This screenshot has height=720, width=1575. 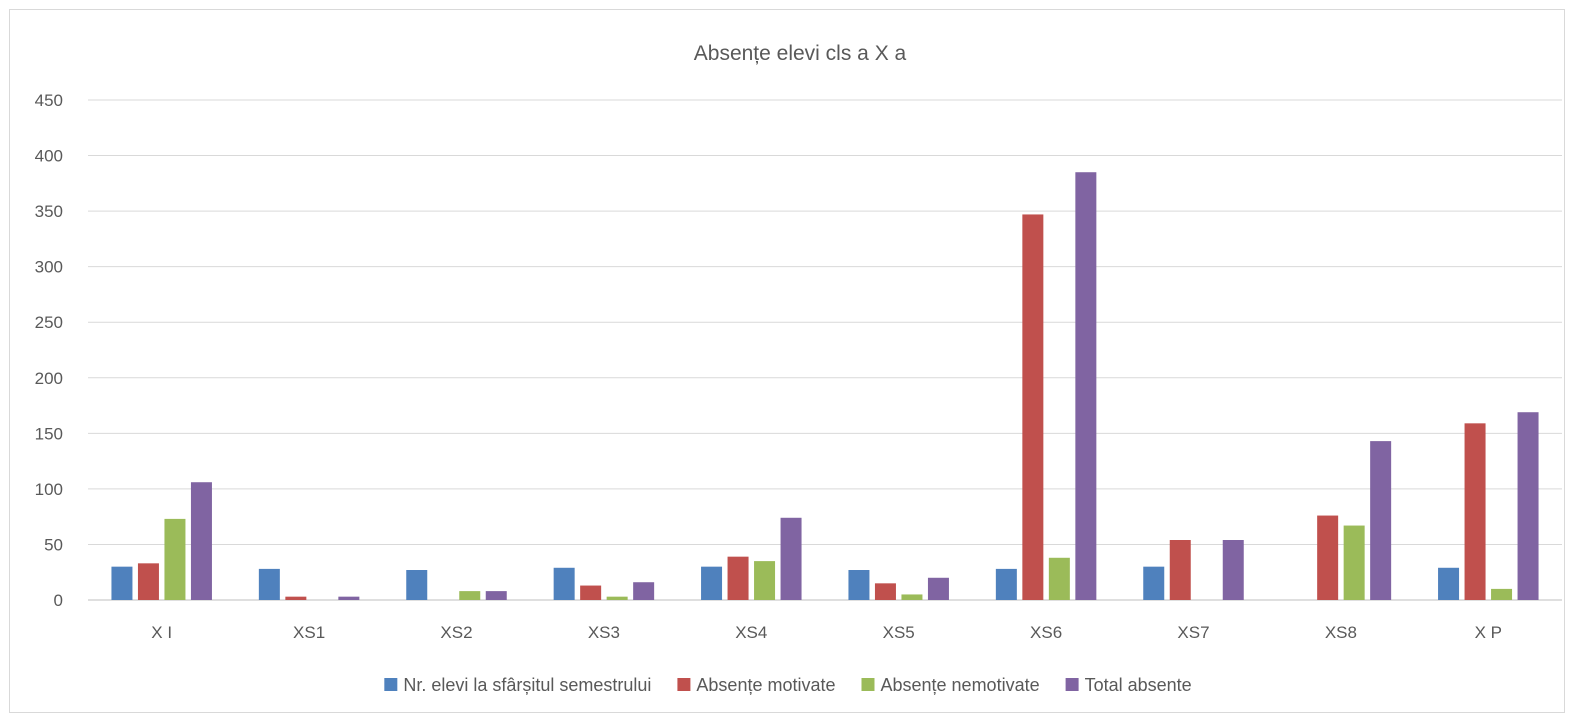 What do you see at coordinates (1033, 407) in the screenshot?
I see `bar-2-xs6` at bounding box center [1033, 407].